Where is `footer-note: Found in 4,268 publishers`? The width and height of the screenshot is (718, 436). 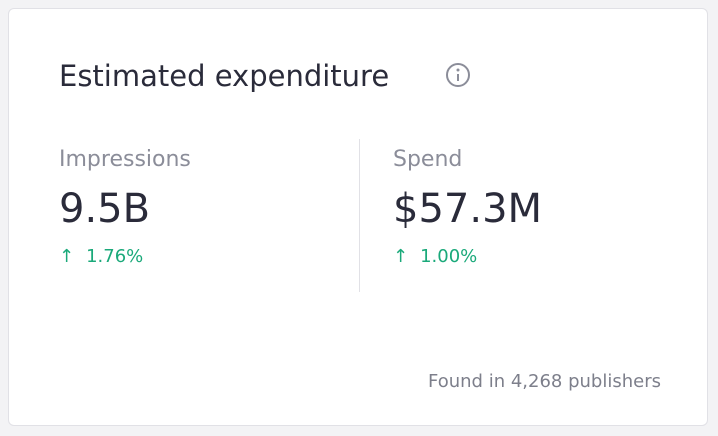 footer-note: Found in 4,268 publishers is located at coordinates (544, 381).